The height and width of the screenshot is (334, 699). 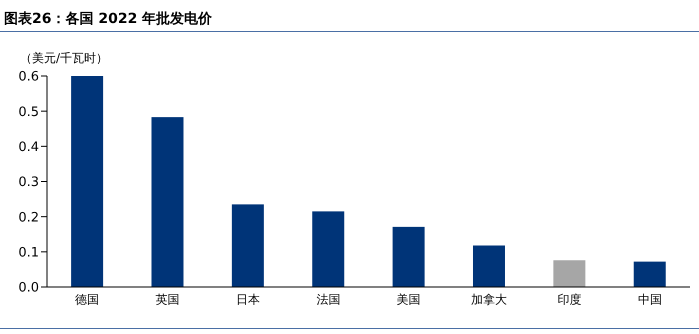 What do you see at coordinates (28, 218) in the screenshot?
I see `y-tick-label: 0.2` at bounding box center [28, 218].